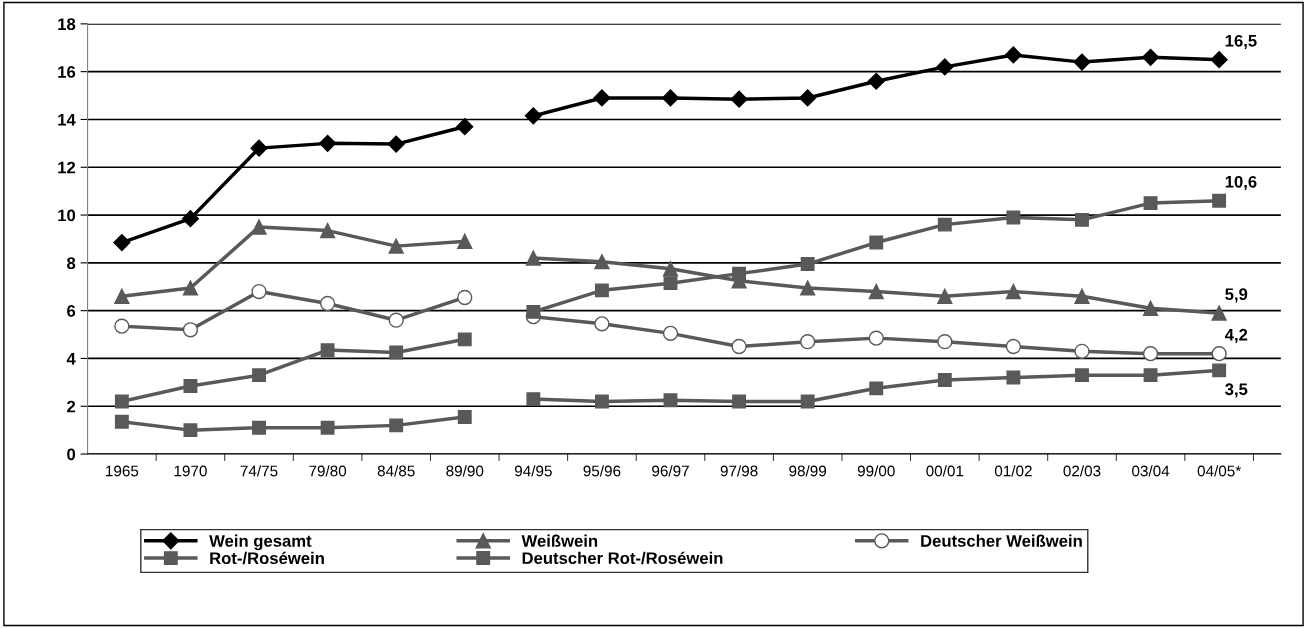  I want to click on x-tick-label: 79/80, so click(328, 471).